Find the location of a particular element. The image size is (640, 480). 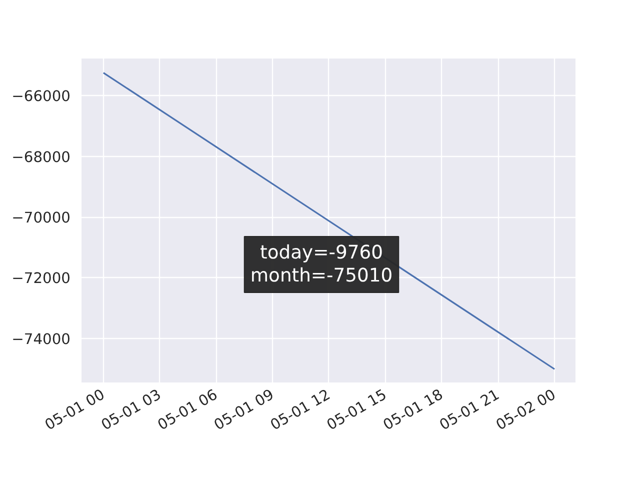

y-tick-label: −74000 is located at coordinates (41, 339).